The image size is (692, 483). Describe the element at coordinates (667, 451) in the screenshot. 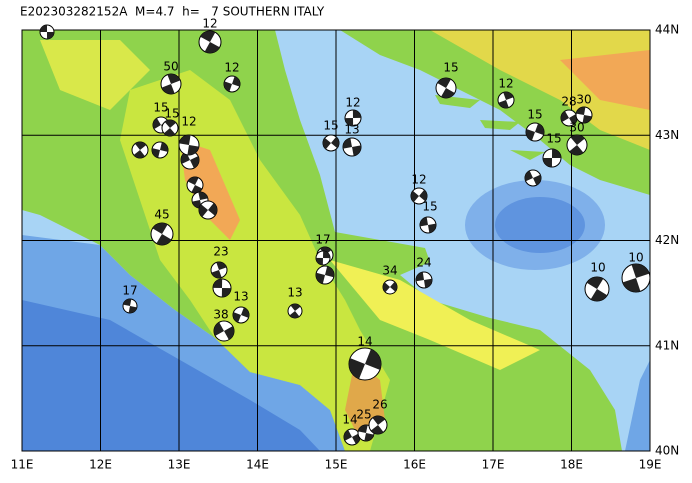

I see `lat-label: 40N` at that location.